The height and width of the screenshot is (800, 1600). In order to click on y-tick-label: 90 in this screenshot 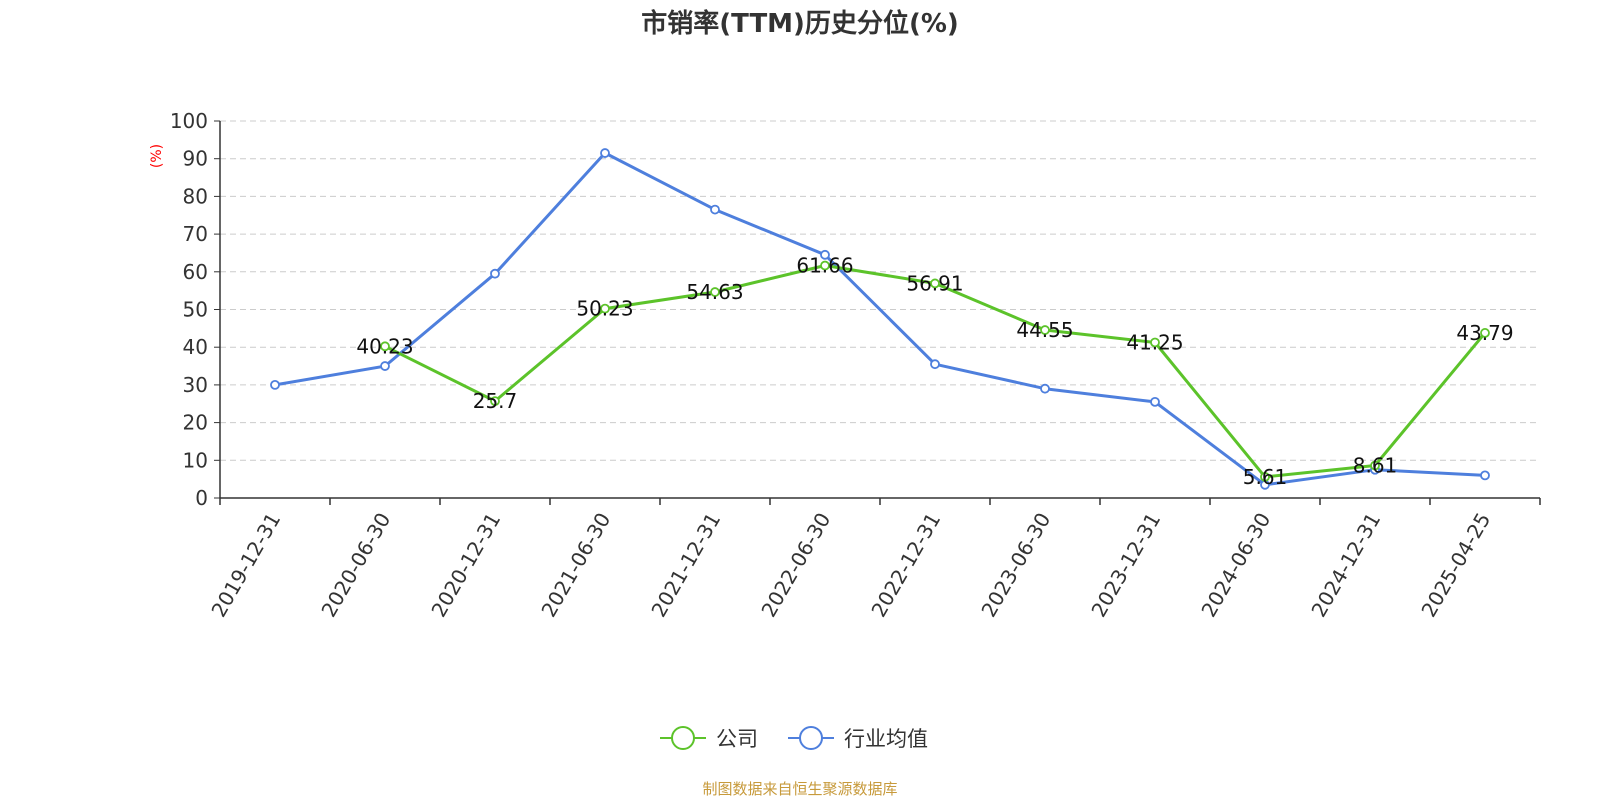, I will do `click(195, 159)`.